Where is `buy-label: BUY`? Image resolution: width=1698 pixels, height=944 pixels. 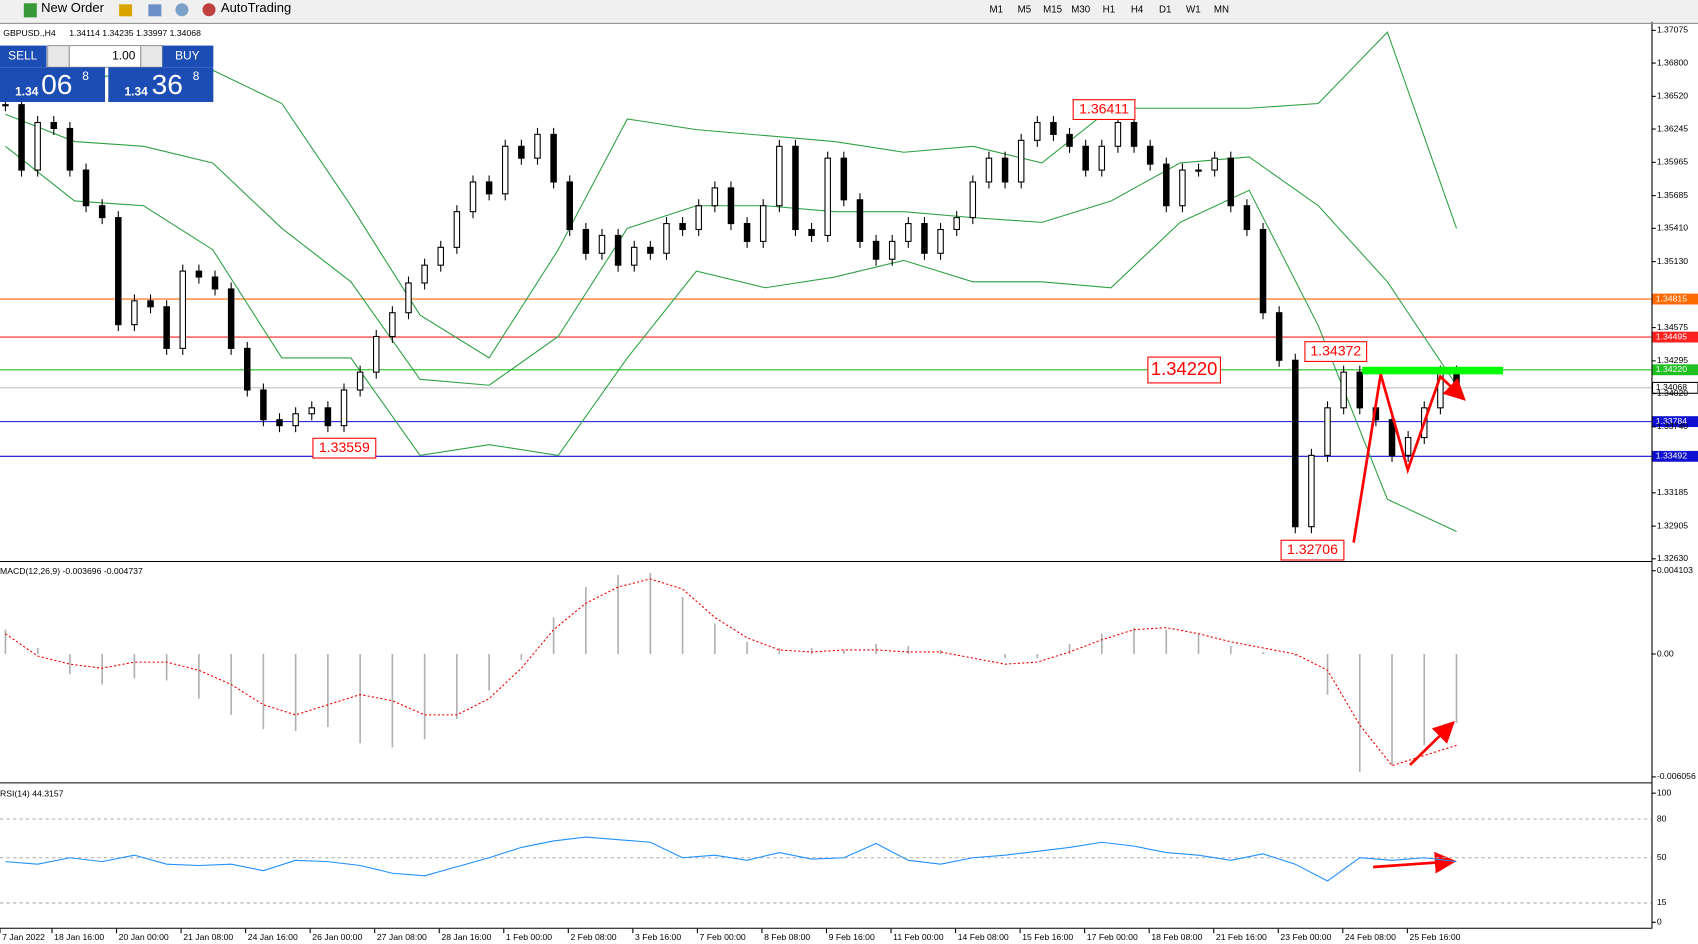
buy-label: BUY is located at coordinates (187, 56).